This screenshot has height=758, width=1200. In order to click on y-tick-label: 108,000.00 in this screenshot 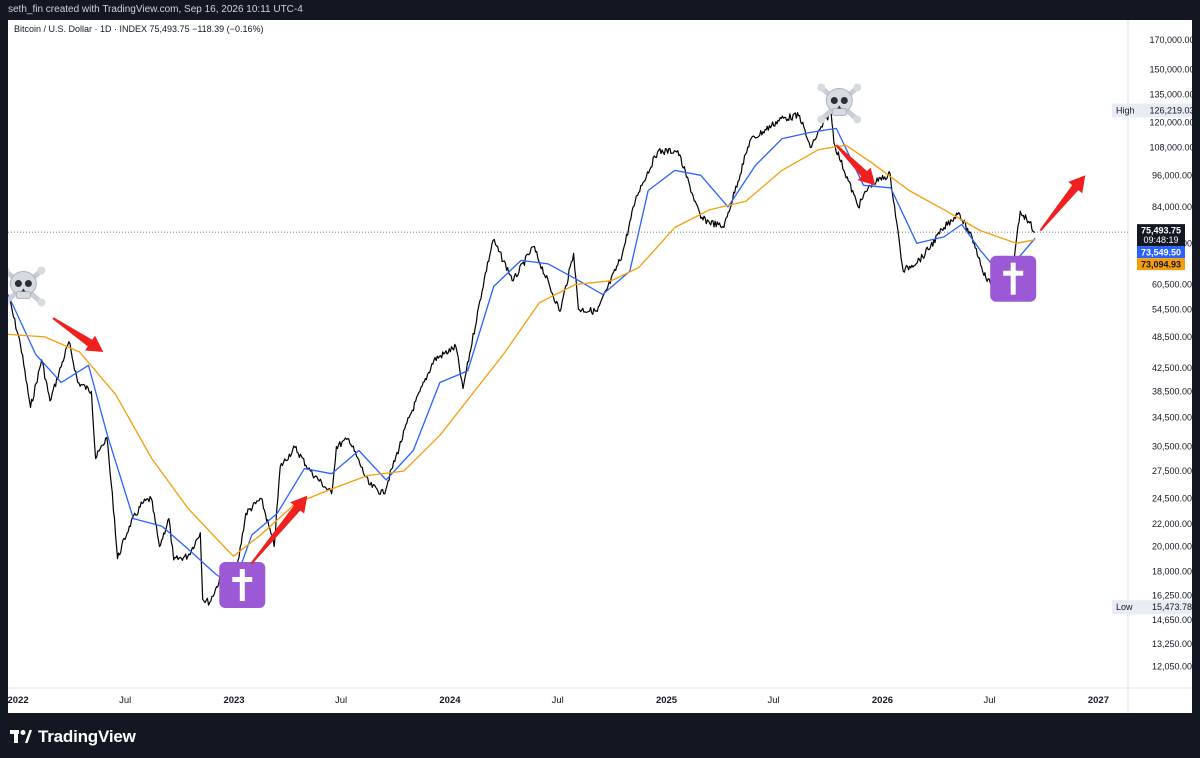, I will do `click(1170, 147)`.